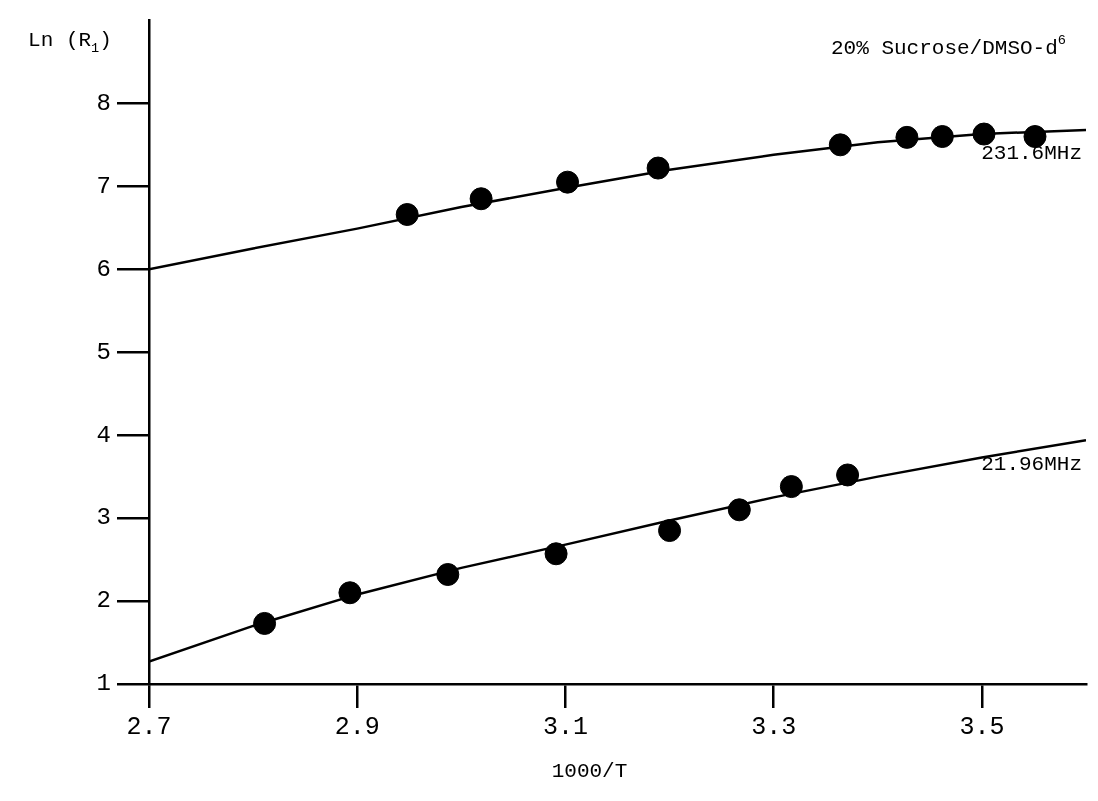 Image resolution: width=1098 pixels, height=801 pixels. Describe the element at coordinates (357, 727) in the screenshot. I see `x-tick-label: 2.9` at that location.